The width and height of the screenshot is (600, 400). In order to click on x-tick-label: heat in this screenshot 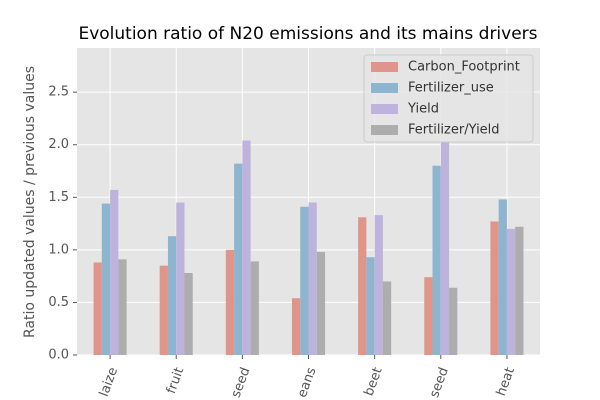, I will do `click(506, 381)`.